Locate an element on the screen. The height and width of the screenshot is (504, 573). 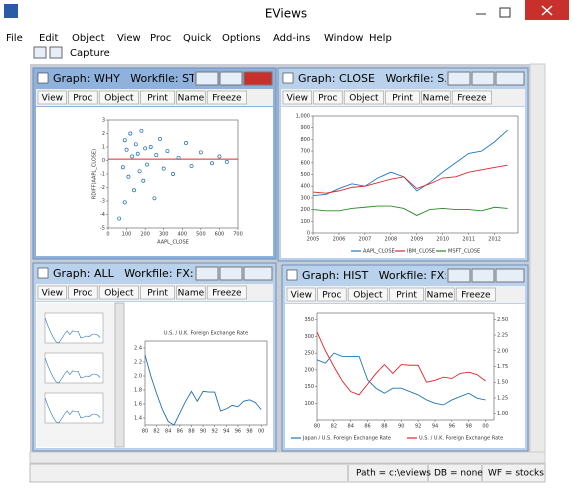
maximize is located at coordinates (505, 12).